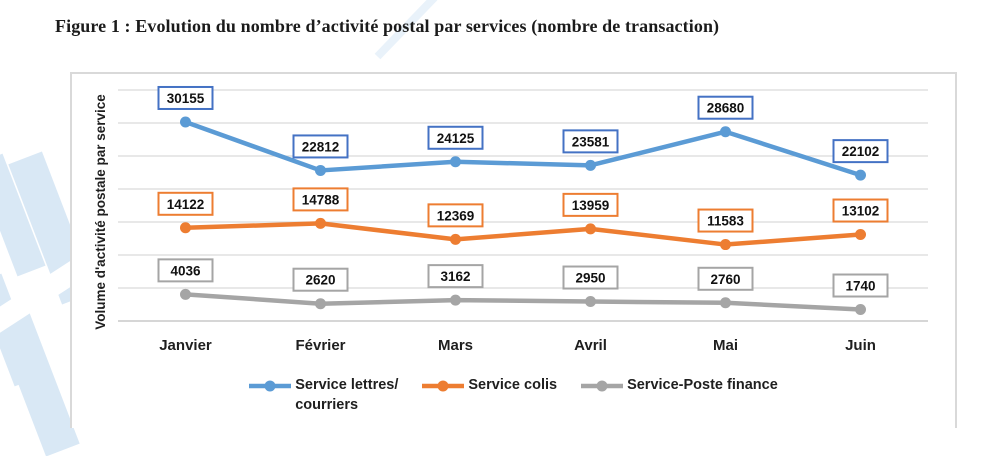 The width and height of the screenshot is (1000, 456). What do you see at coordinates (513, 385) in the screenshot?
I see `legend-label: Service colis` at bounding box center [513, 385].